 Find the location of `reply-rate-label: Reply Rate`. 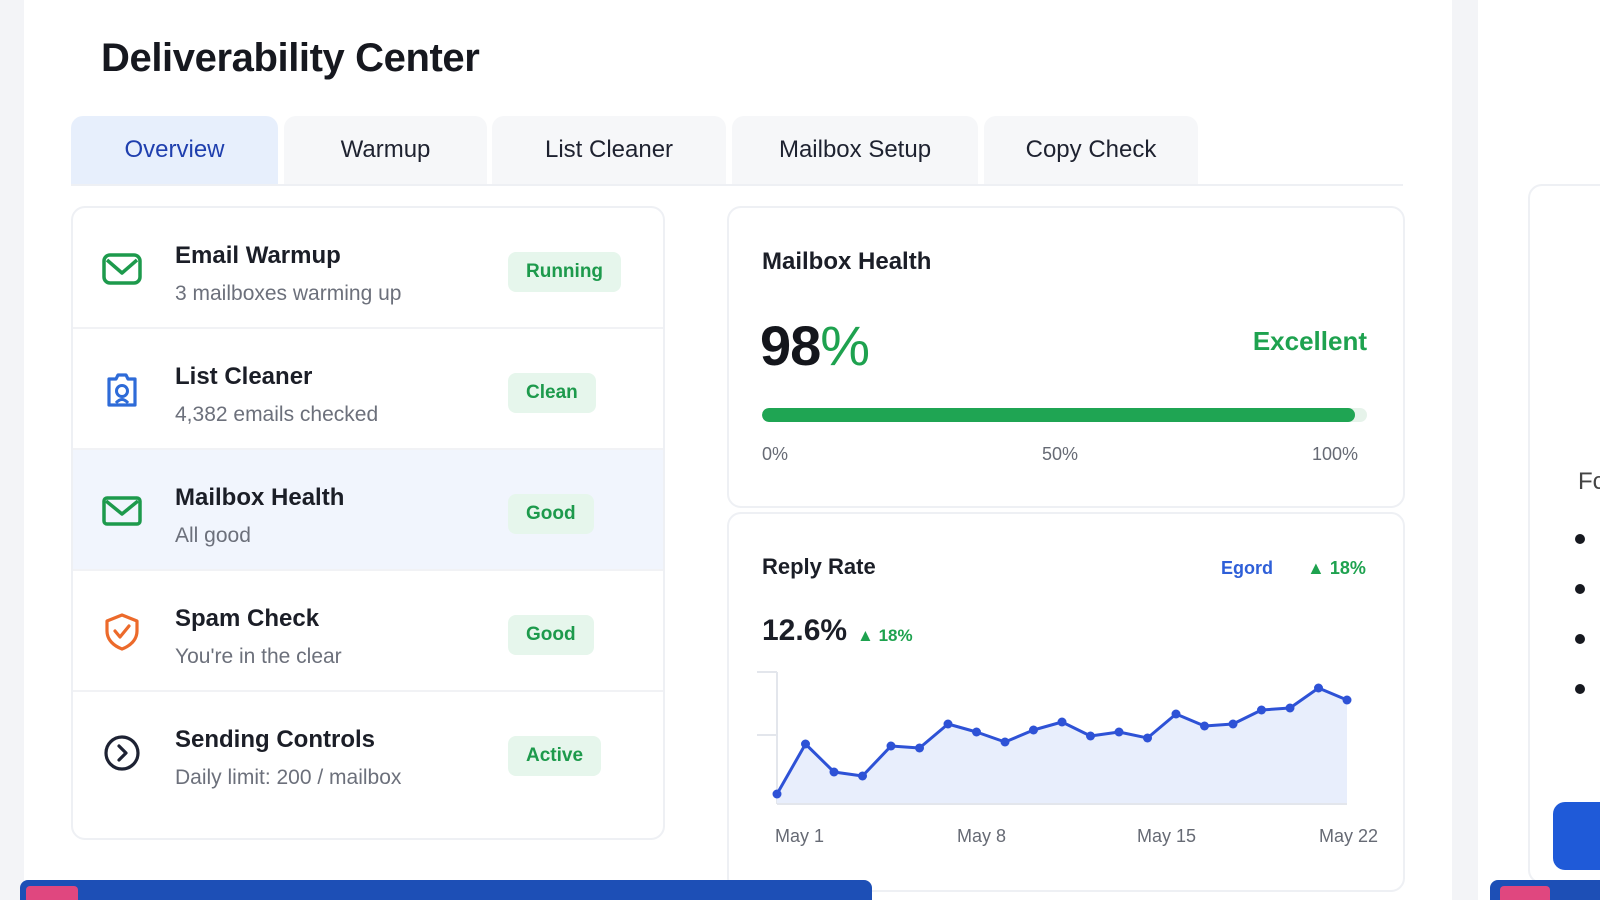

reply-rate-label: Reply Rate is located at coordinates (819, 566).